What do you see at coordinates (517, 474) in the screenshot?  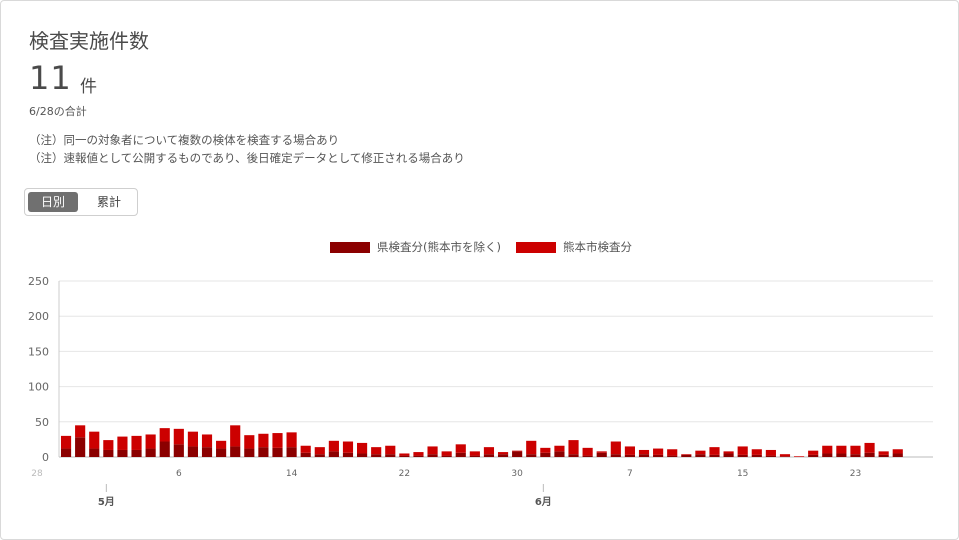 I see `x-tick-label: 30` at bounding box center [517, 474].